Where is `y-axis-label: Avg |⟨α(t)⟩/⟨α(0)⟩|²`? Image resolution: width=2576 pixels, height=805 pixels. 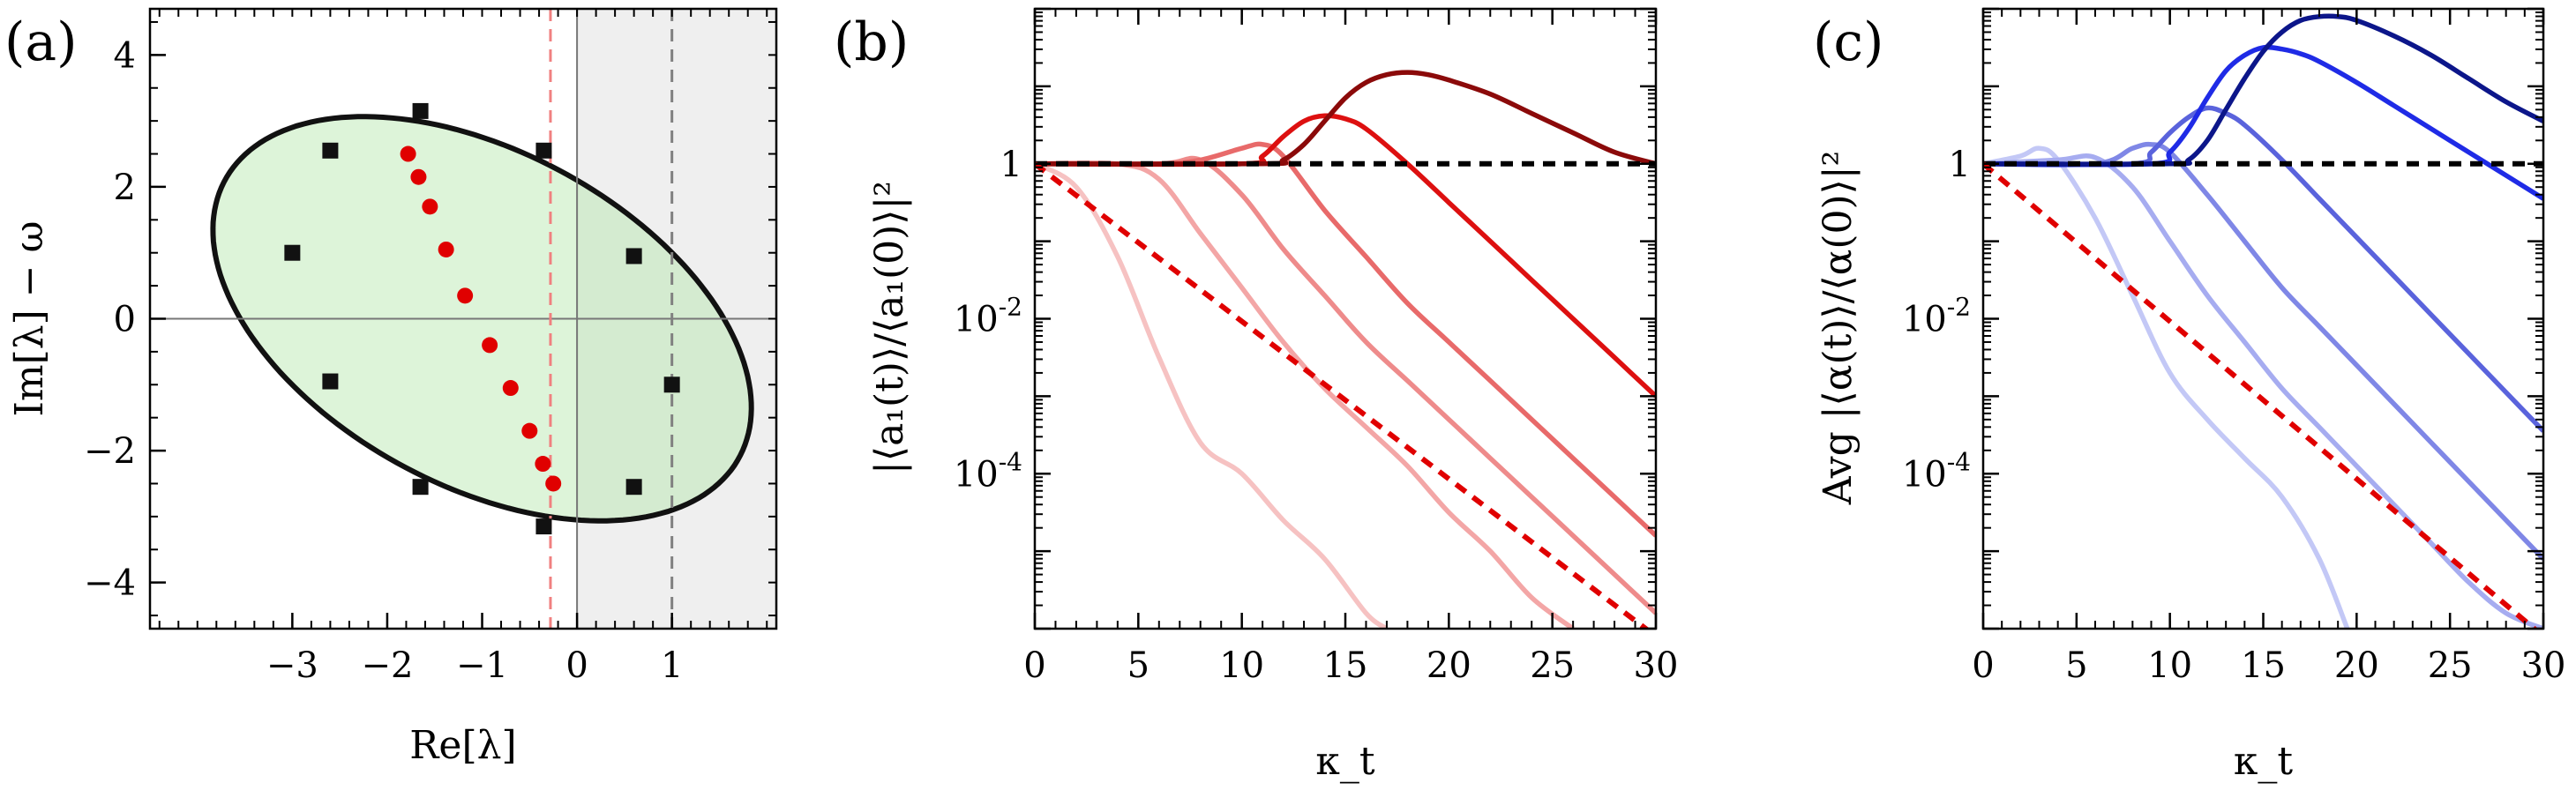
y-axis-label: Avg |⟨α(t)⟩/⟨α(0)⟩|² is located at coordinates (1839, 328).